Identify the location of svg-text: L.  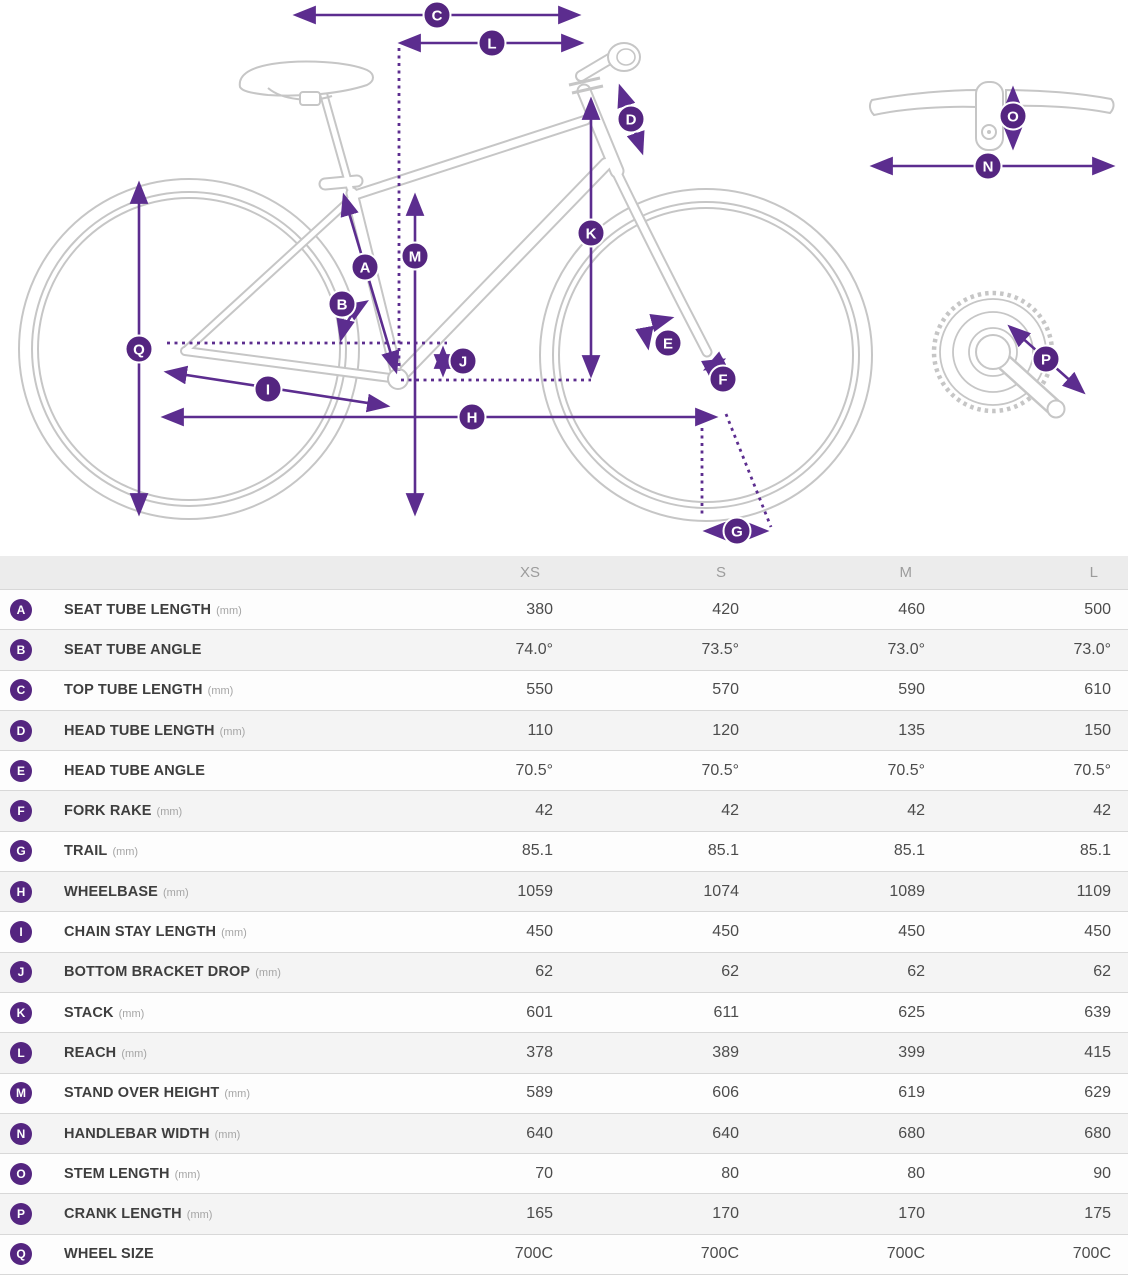
(491, 43).